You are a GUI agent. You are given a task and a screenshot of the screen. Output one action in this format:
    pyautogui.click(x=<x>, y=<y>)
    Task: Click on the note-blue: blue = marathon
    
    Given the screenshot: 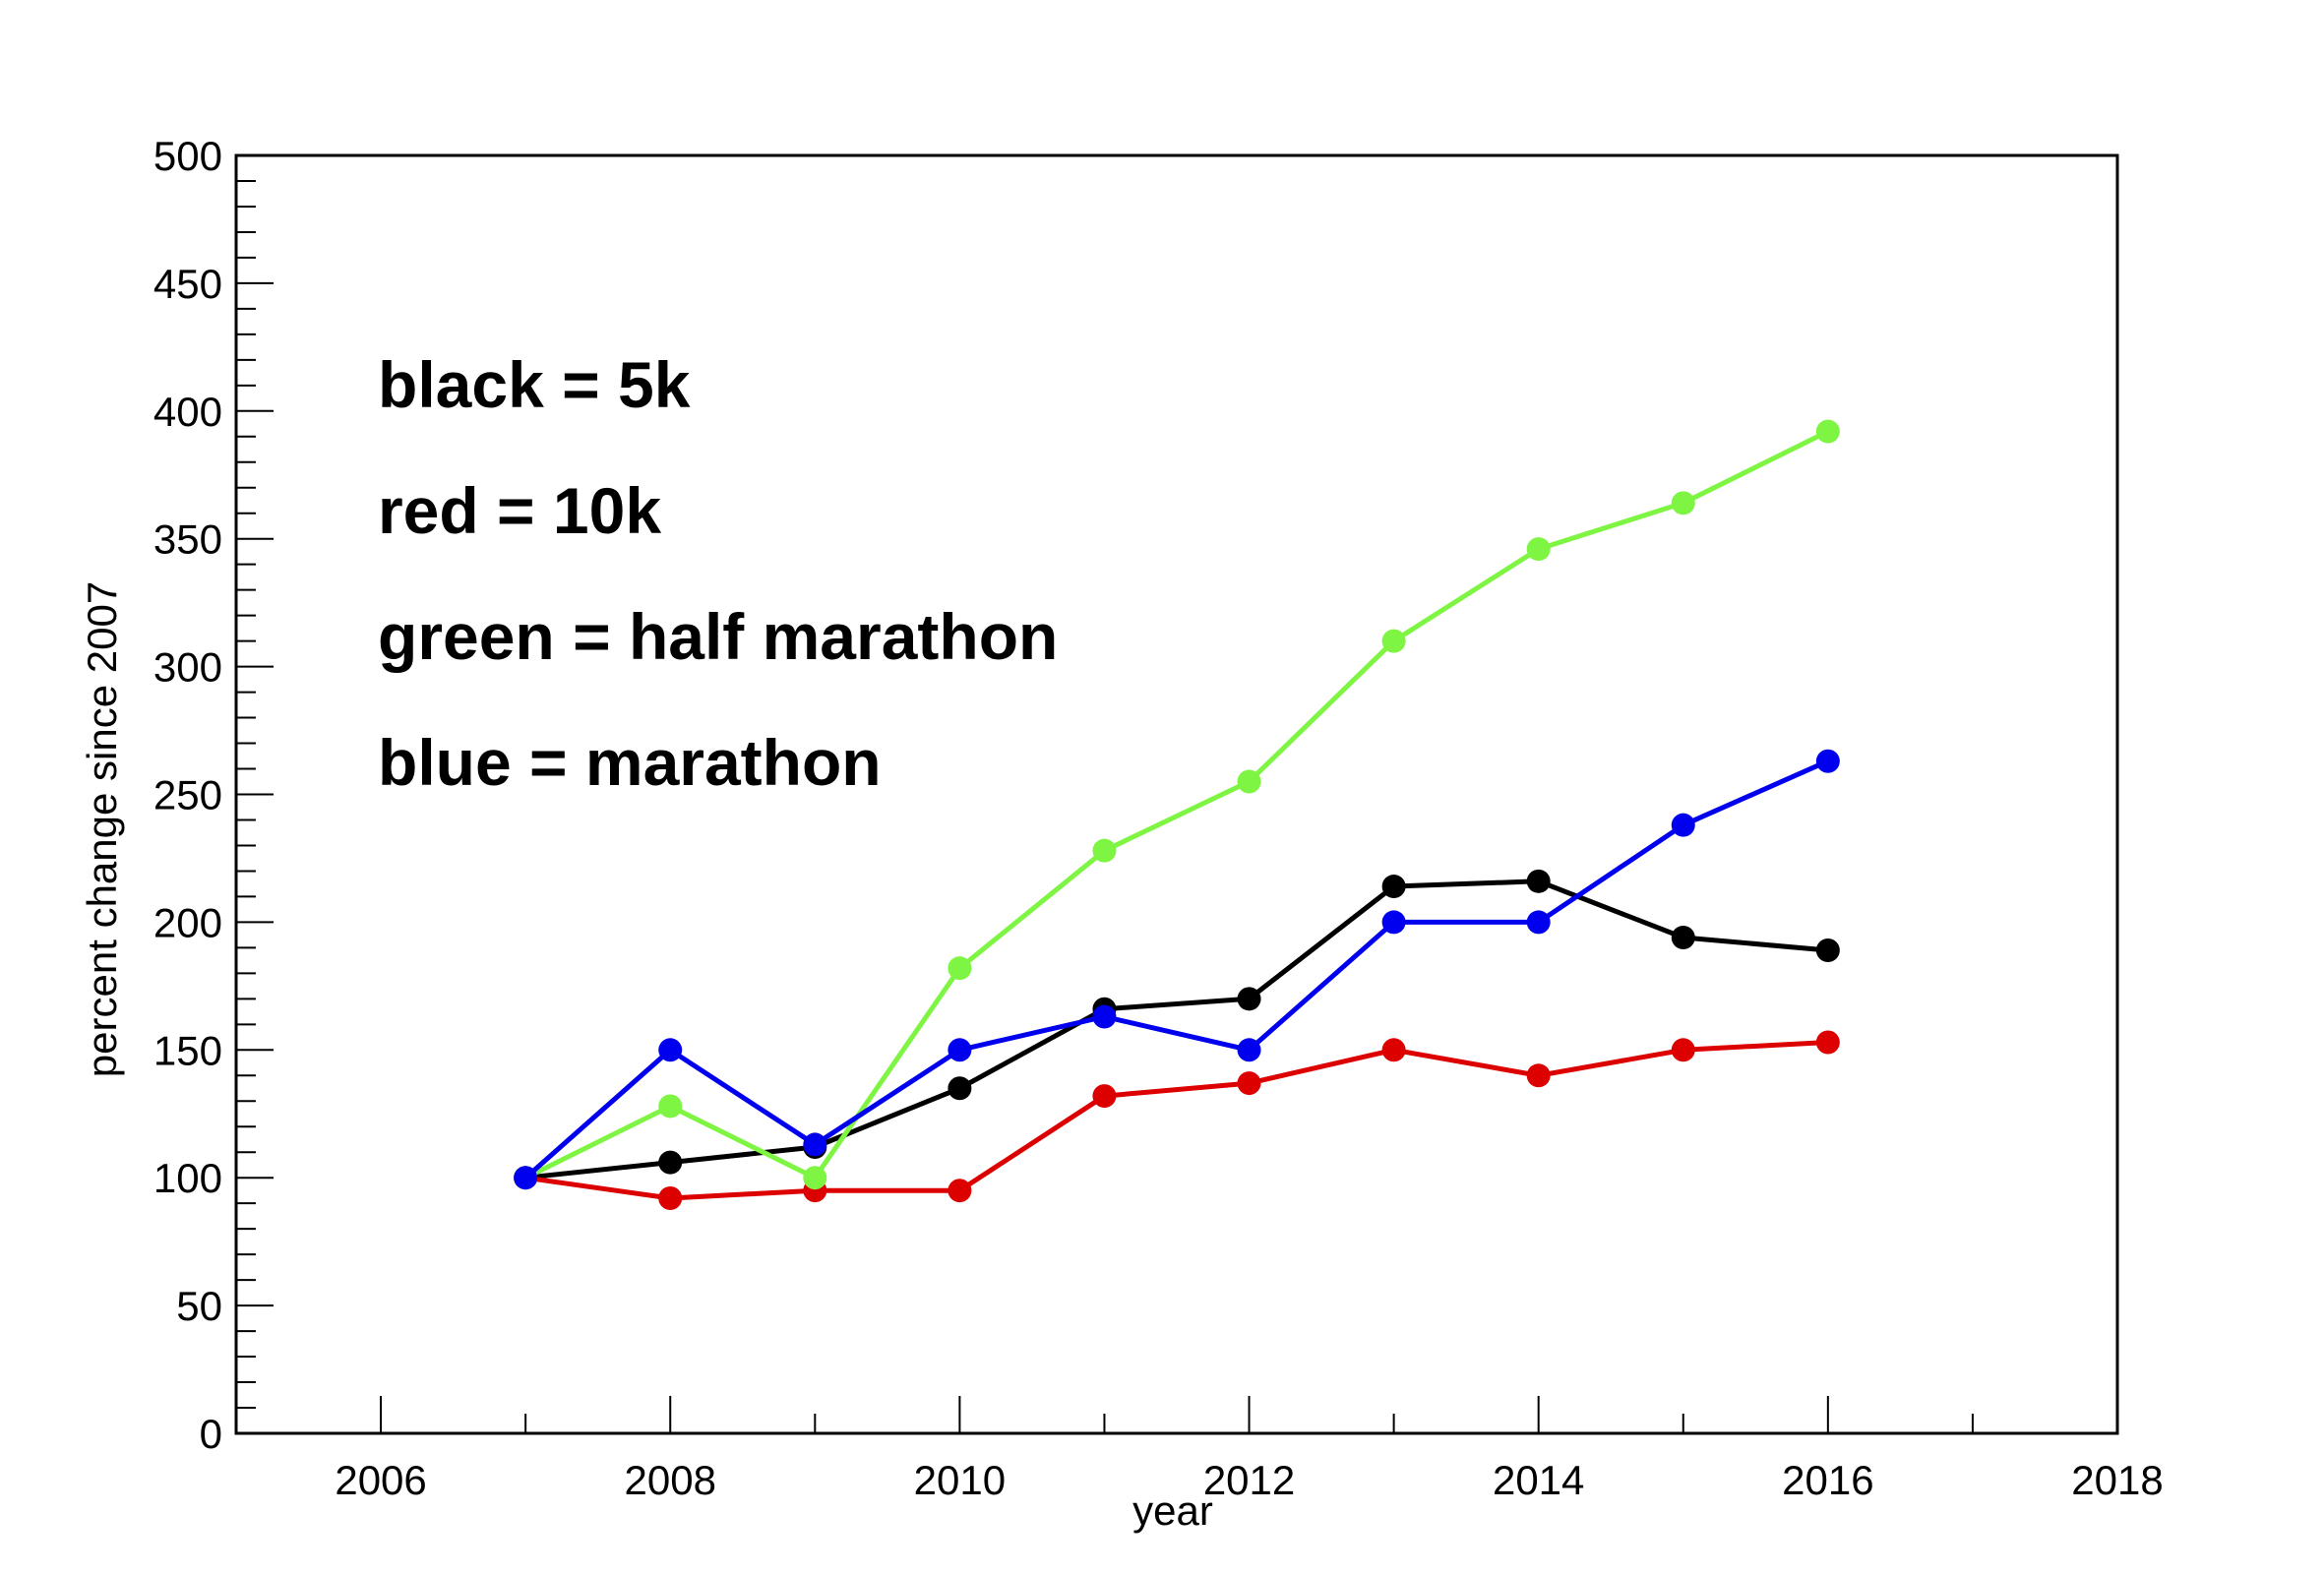 What is the action you would take?
    pyautogui.click(x=630, y=763)
    